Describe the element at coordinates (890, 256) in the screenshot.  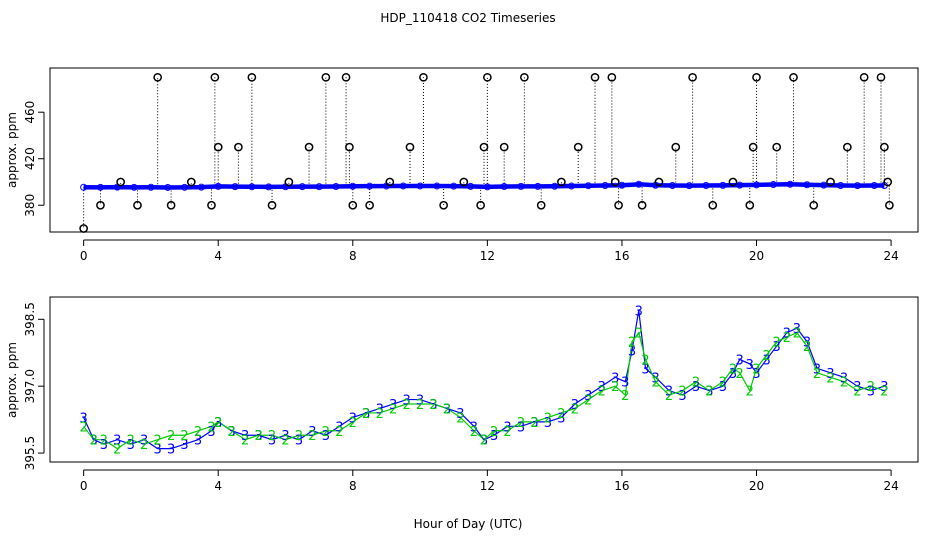
I see `top-x-tick-label: 24` at that location.